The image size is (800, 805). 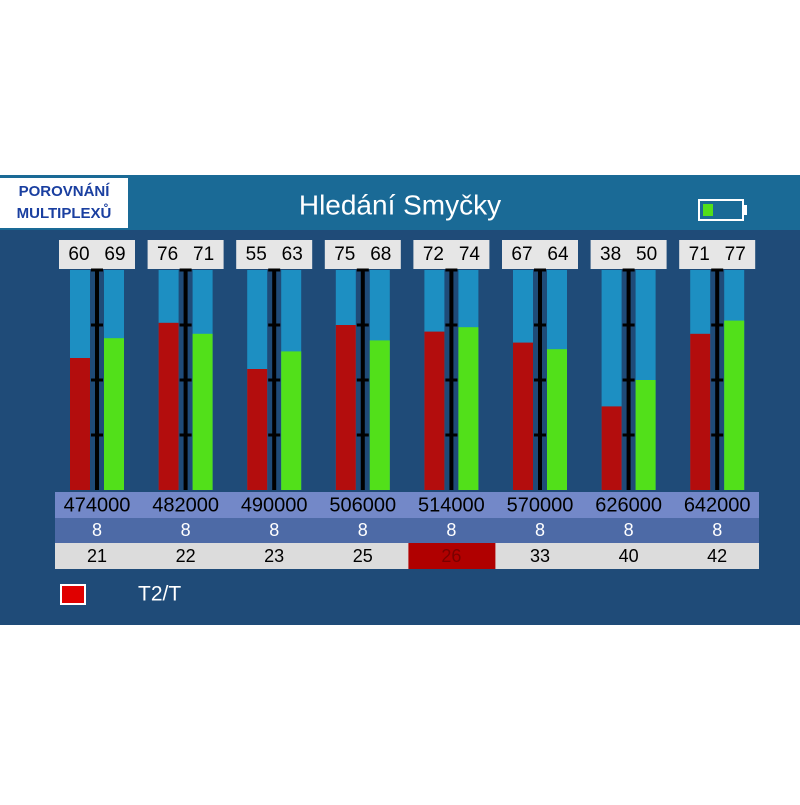 I want to click on frequency: 474000, so click(x=97, y=505).